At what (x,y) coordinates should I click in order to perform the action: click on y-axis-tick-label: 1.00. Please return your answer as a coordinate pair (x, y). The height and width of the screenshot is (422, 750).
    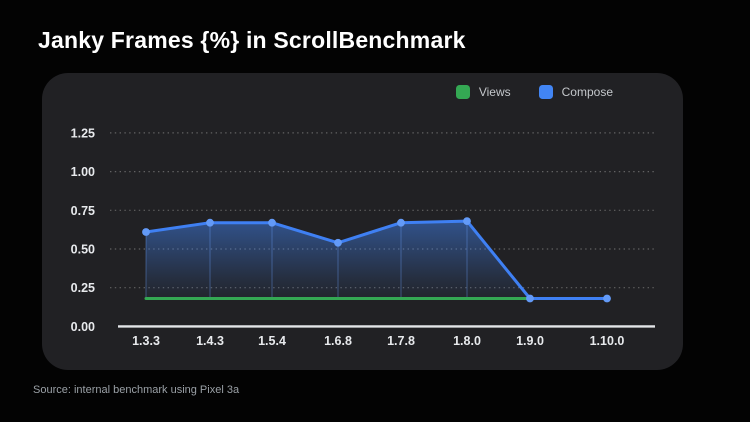
    Looking at the image, I should click on (83, 172).